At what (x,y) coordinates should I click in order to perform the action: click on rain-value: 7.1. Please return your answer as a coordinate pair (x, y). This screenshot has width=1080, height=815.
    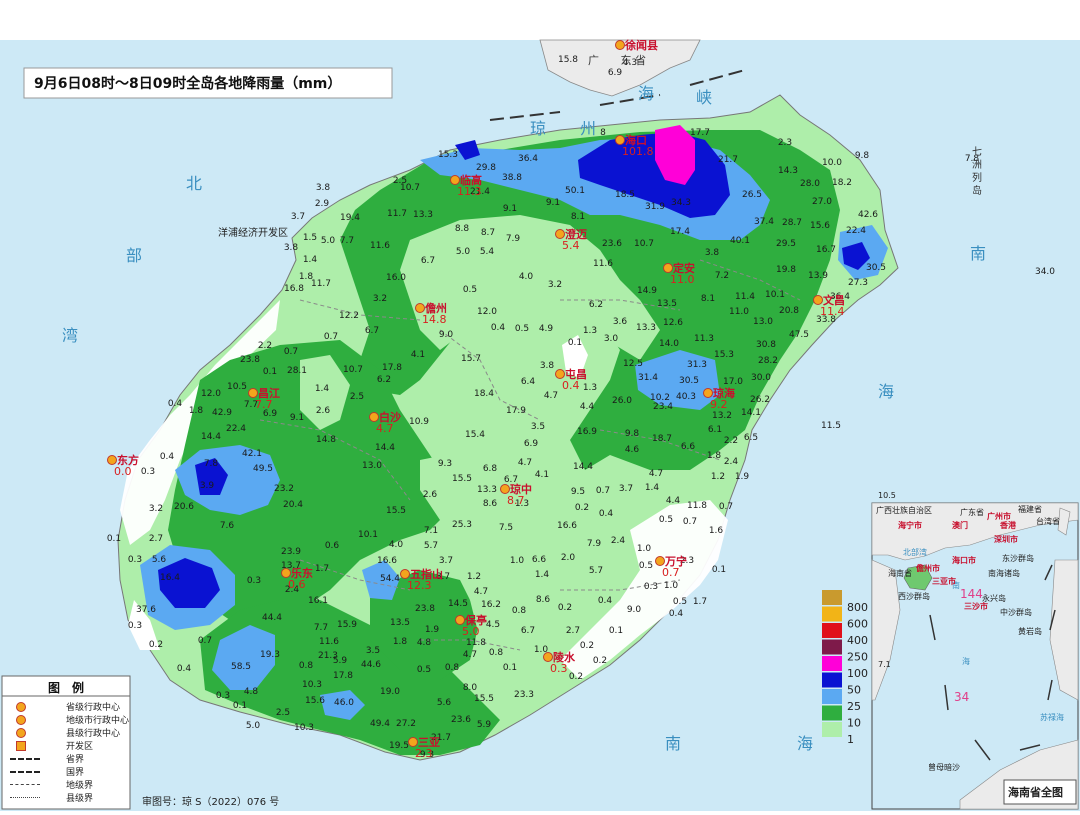
    Looking at the image, I should click on (431, 531).